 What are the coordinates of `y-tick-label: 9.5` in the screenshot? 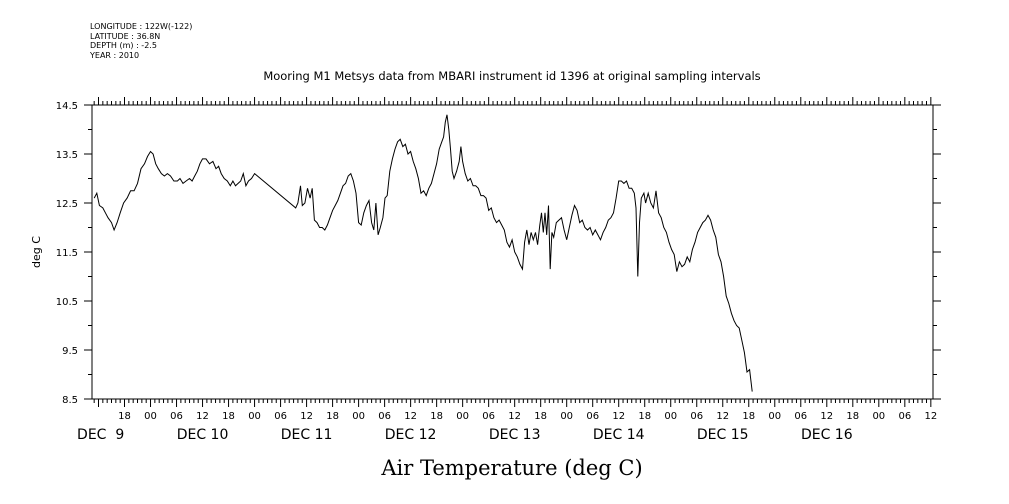 It's located at (70, 351).